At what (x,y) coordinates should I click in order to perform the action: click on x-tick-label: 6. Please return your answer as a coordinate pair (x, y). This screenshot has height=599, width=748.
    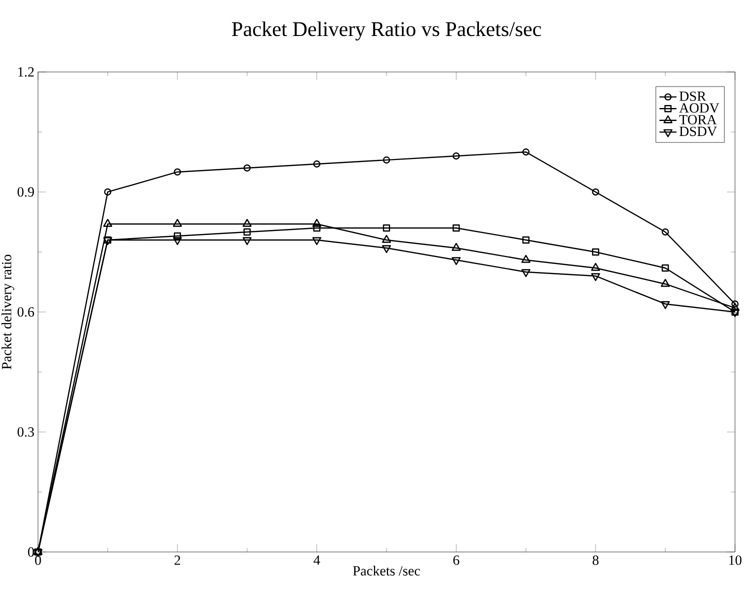
    Looking at the image, I should click on (456, 560).